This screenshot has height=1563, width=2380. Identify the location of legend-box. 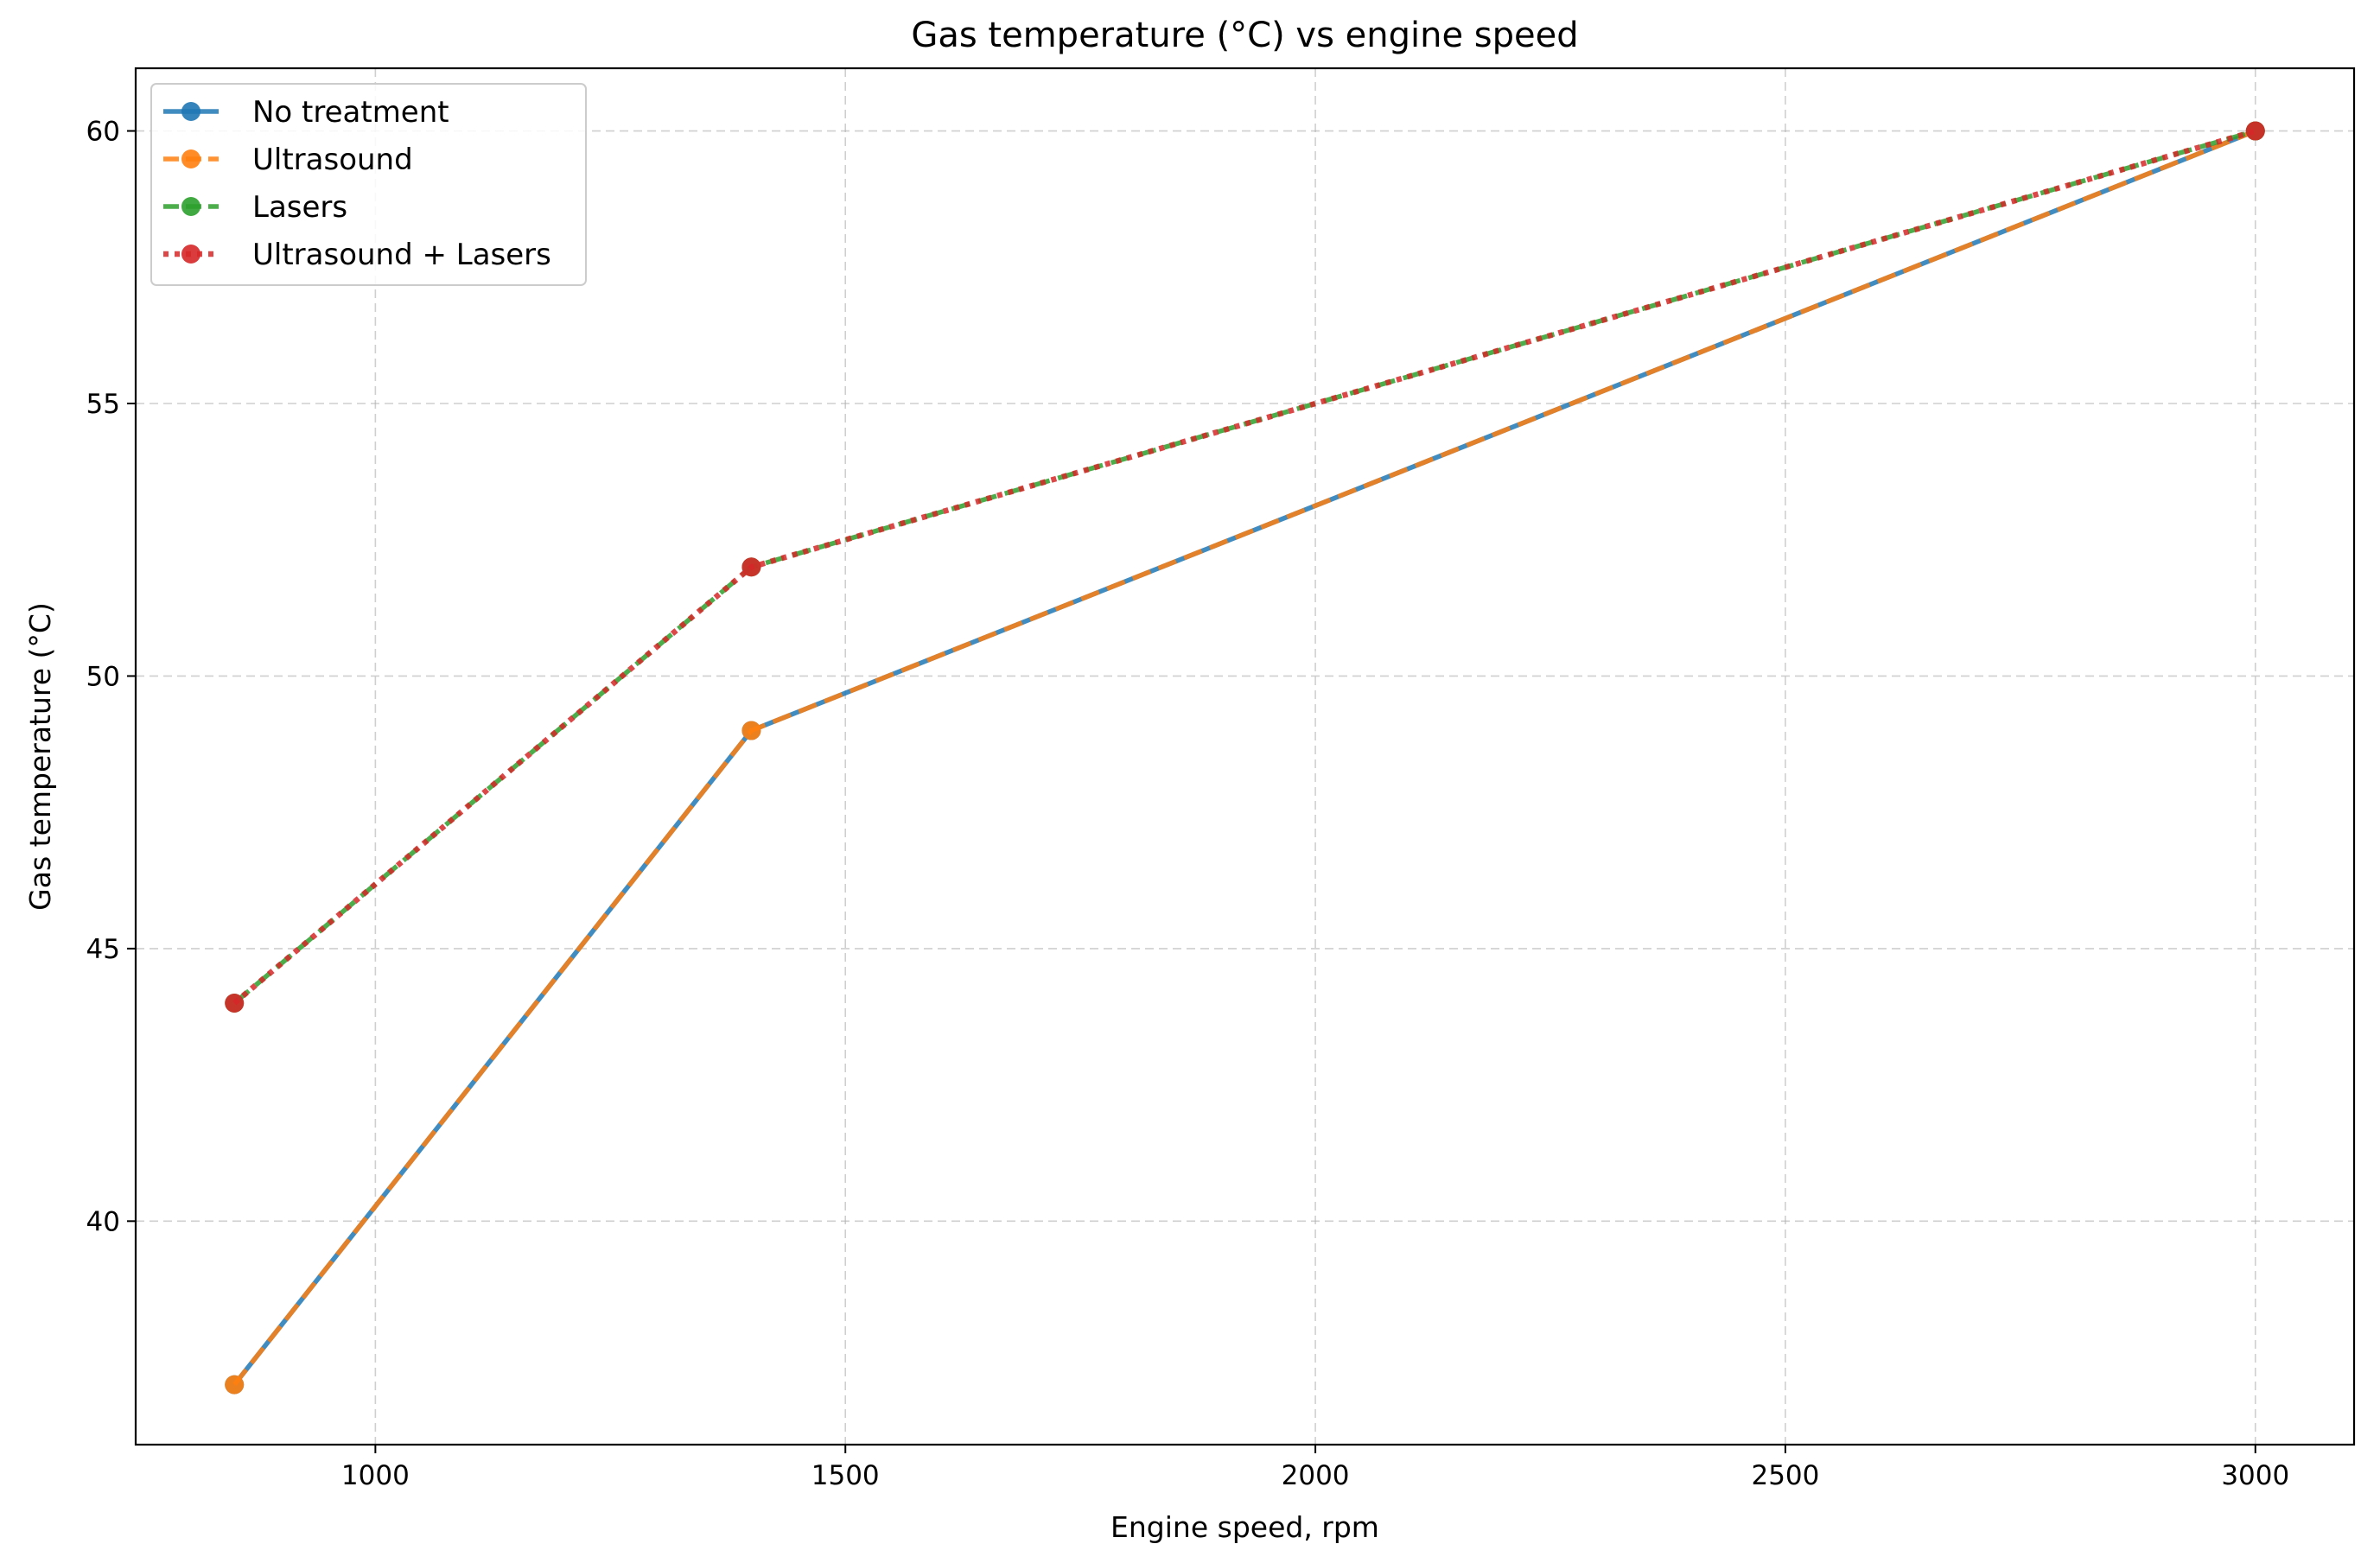
(368, 184).